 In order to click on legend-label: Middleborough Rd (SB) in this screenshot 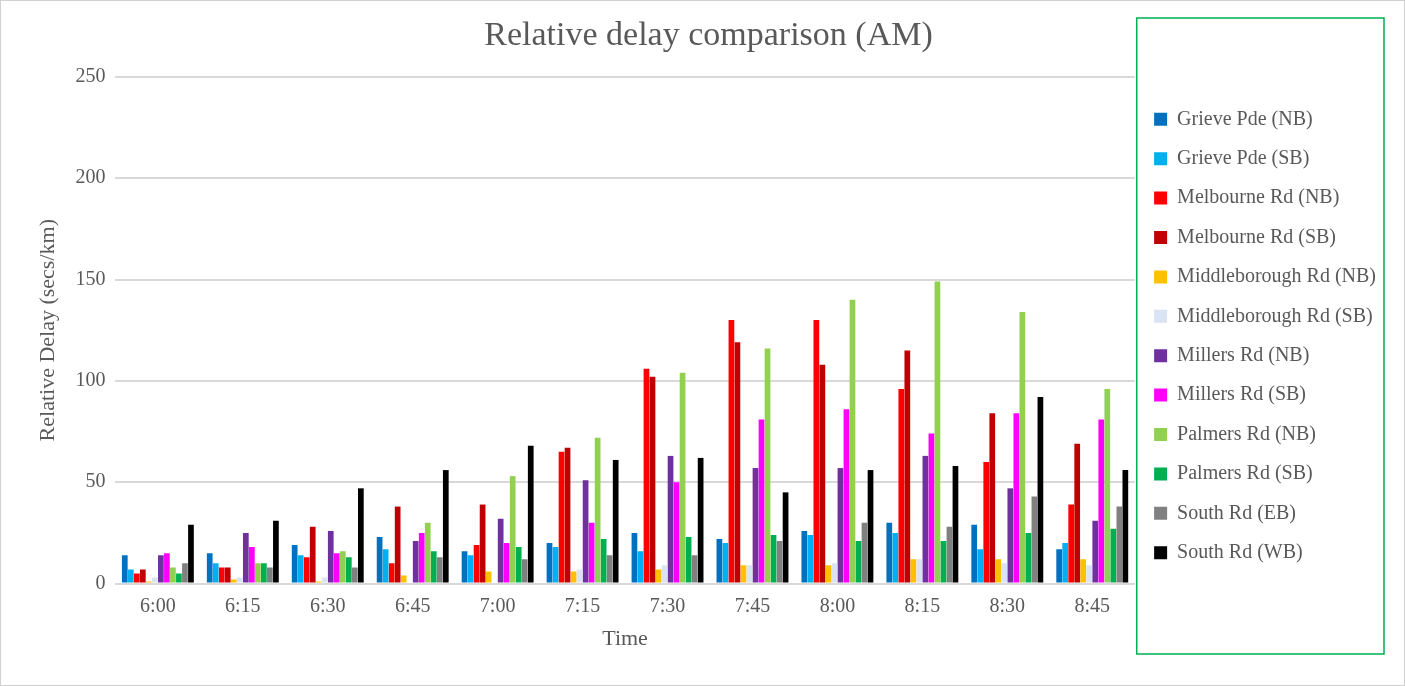, I will do `click(1275, 315)`.